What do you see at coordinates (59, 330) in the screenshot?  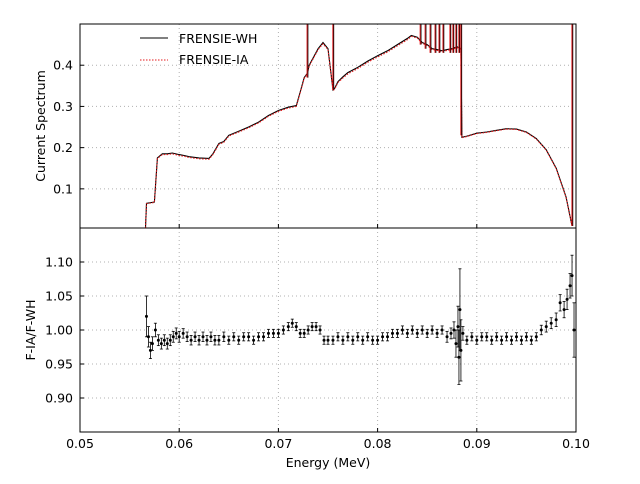 I see `ratio-y-tick-label: 1.00` at bounding box center [59, 330].